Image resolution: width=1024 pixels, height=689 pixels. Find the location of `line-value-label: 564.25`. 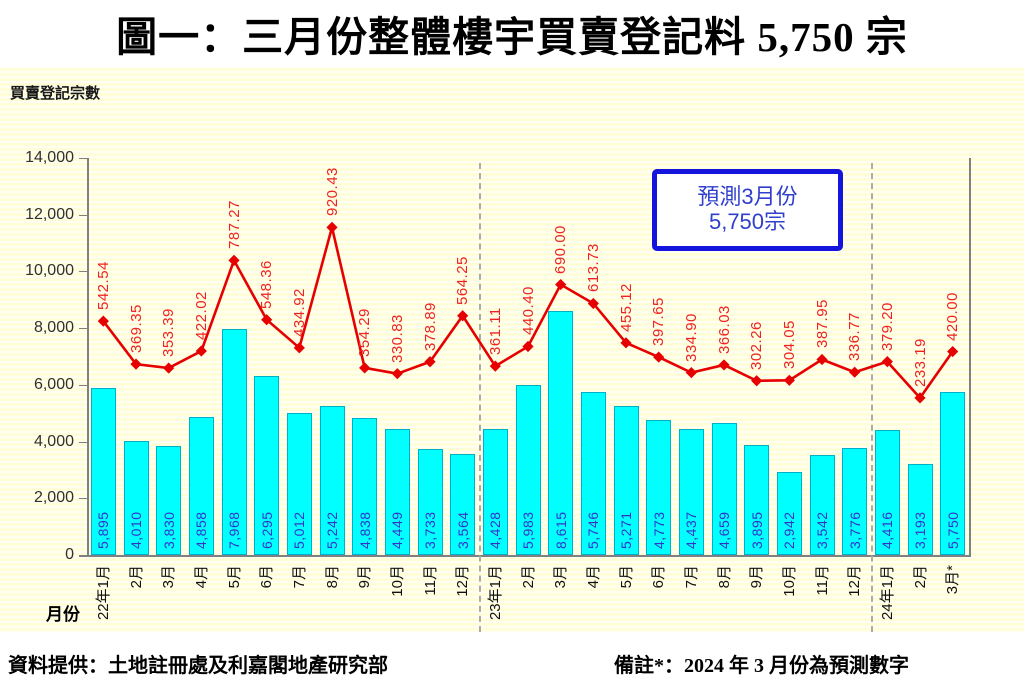

line-value-label: 564.25 is located at coordinates (463, 280).